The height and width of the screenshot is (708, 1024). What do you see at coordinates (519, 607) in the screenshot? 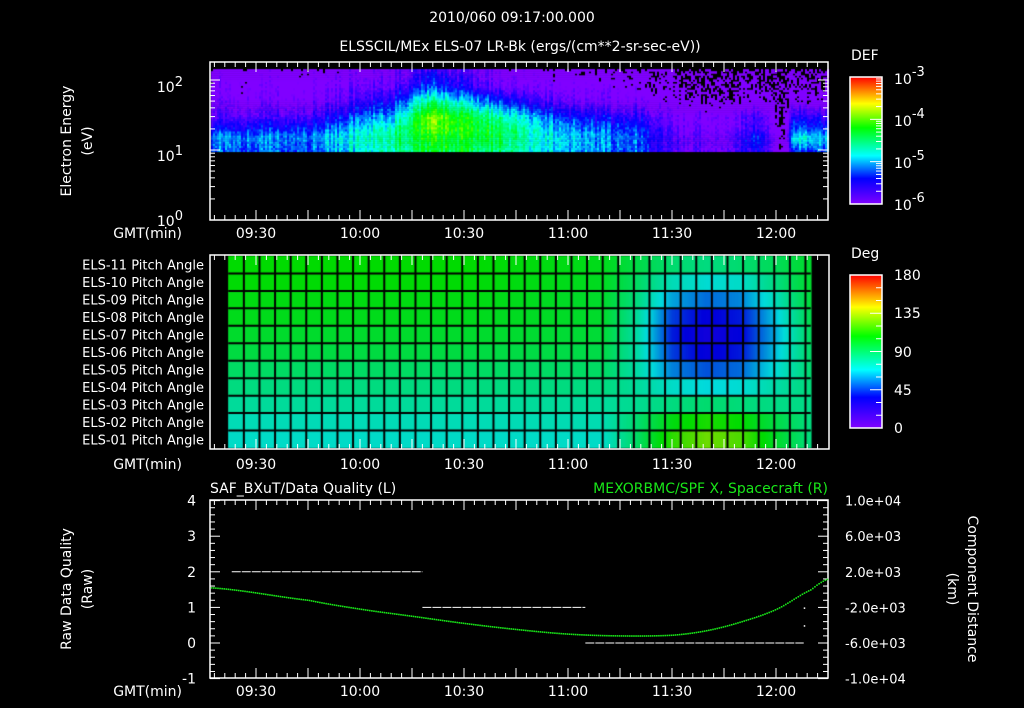
I see `quality-panel-series` at bounding box center [519, 607].